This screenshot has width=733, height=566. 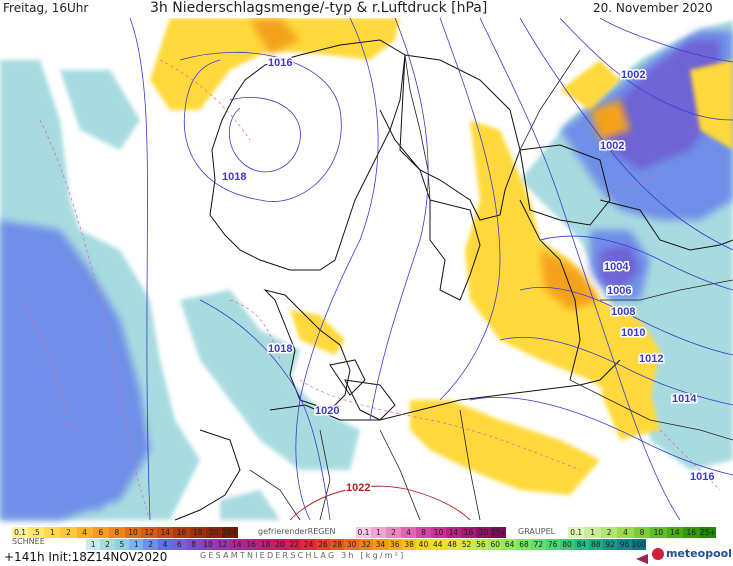 I want to click on snow-legend-swatch: 44, so click(x=437, y=544).